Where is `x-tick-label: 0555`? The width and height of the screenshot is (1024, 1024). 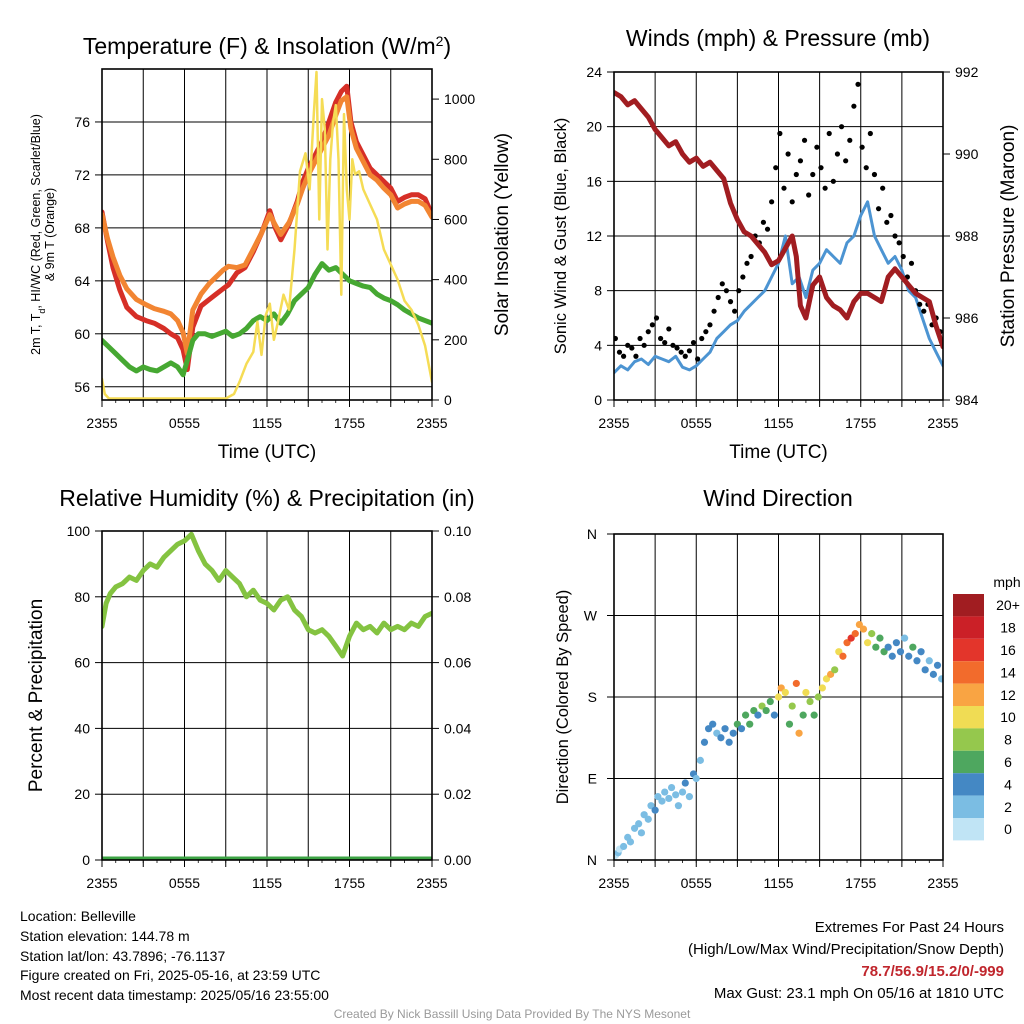 x-tick-label: 0555 is located at coordinates (184, 423).